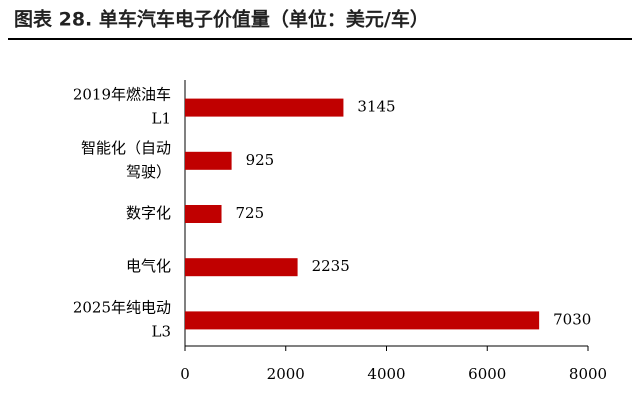  Describe the element at coordinates (331, 266) in the screenshot. I see `value-label: 2235` at that location.